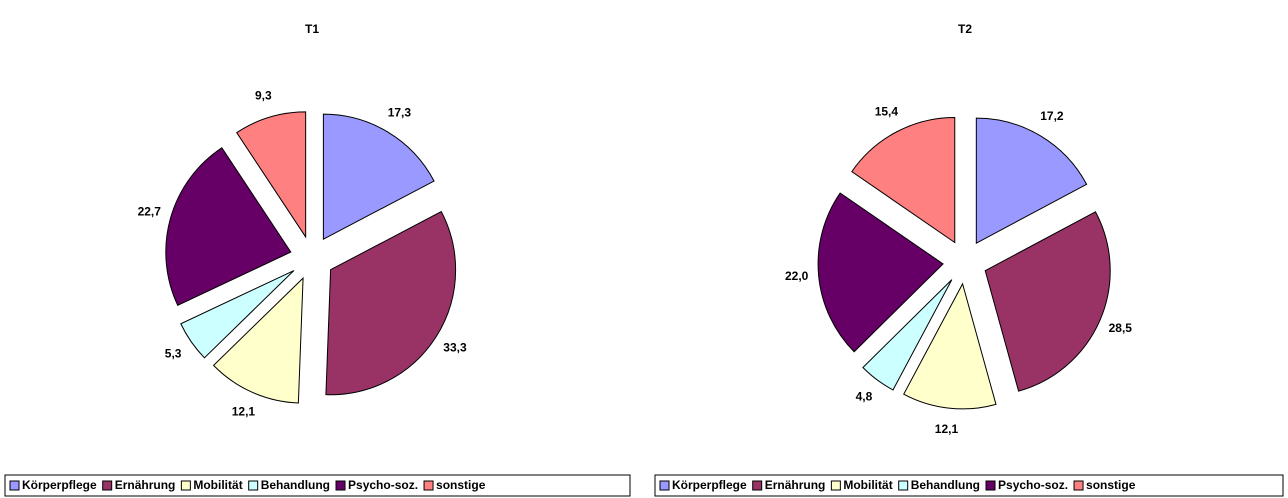 Image resolution: width=1288 pixels, height=498 pixels. What do you see at coordinates (864, 397) in the screenshot?
I see `data-label: 4,8` at bounding box center [864, 397].